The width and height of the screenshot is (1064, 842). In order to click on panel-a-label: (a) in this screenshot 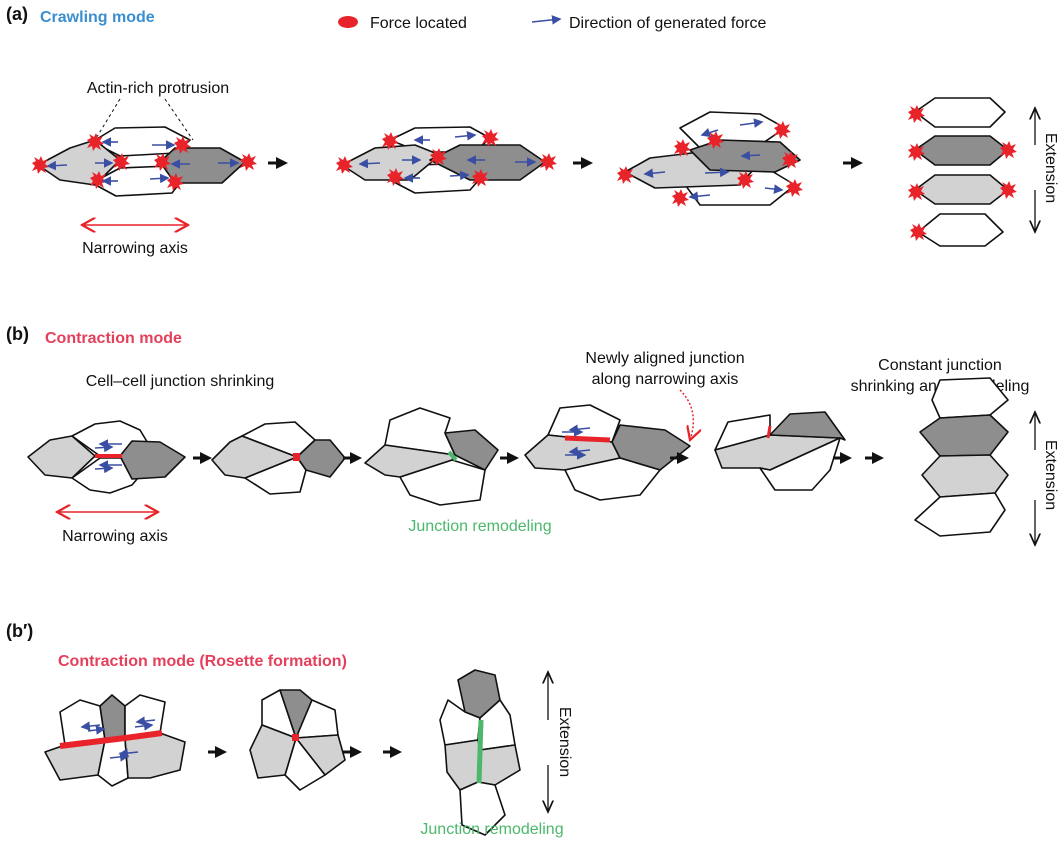, I will do `click(17, 14)`.